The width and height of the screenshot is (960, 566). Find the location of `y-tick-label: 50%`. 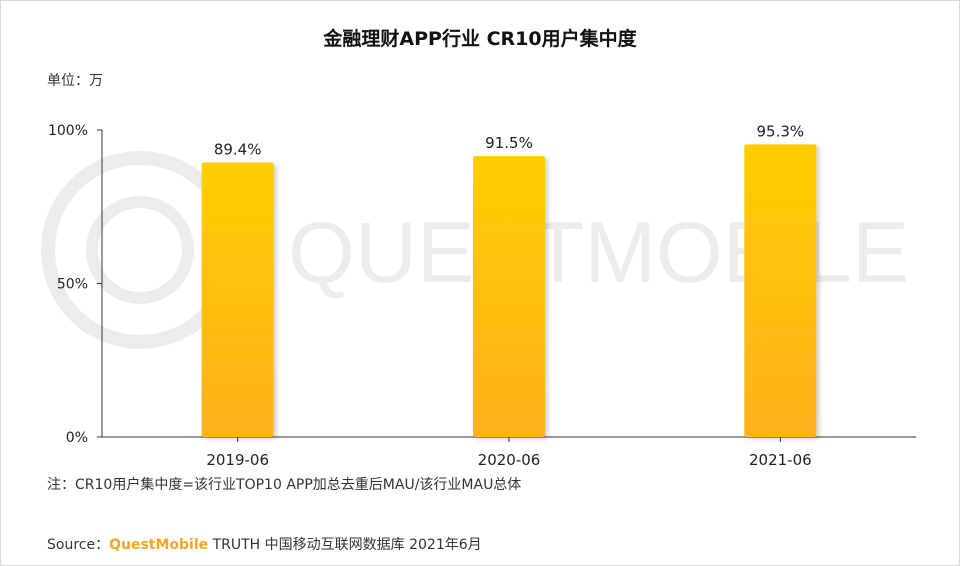

y-tick-label: 50% is located at coordinates (72, 285).